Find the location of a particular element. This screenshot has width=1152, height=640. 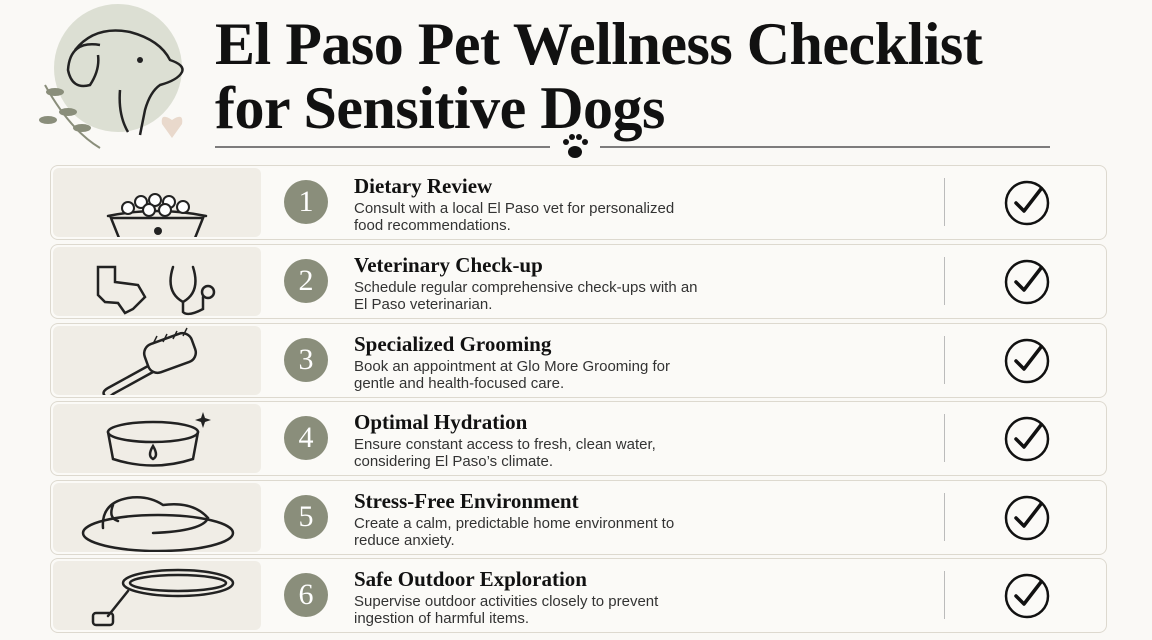

item-heading: Dietary Review is located at coordinates (423, 186).